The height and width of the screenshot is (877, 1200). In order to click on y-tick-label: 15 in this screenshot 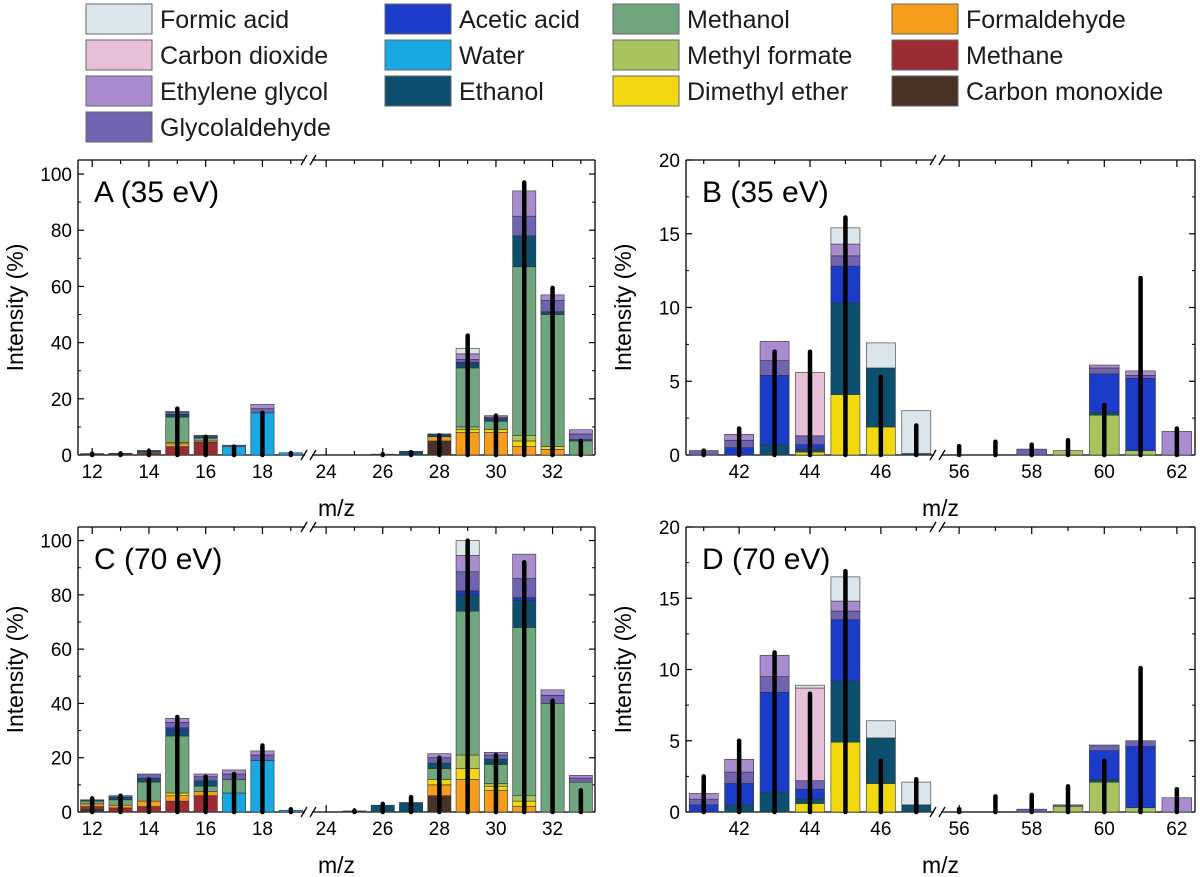, I will do `click(669, 599)`.